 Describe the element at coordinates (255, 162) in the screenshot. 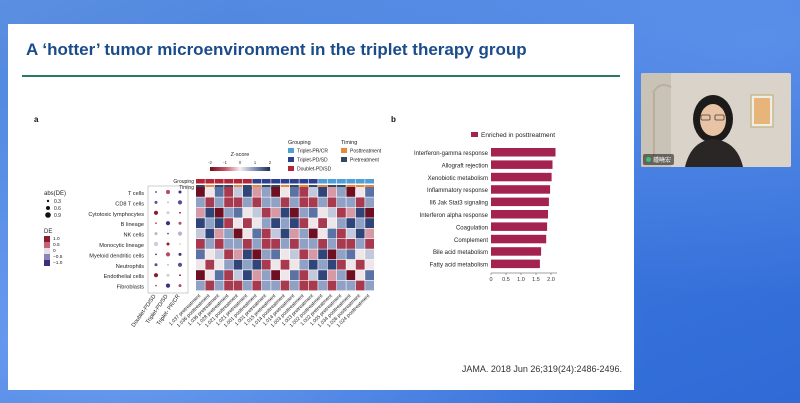

I see `zscore-tick-label: 1` at that location.